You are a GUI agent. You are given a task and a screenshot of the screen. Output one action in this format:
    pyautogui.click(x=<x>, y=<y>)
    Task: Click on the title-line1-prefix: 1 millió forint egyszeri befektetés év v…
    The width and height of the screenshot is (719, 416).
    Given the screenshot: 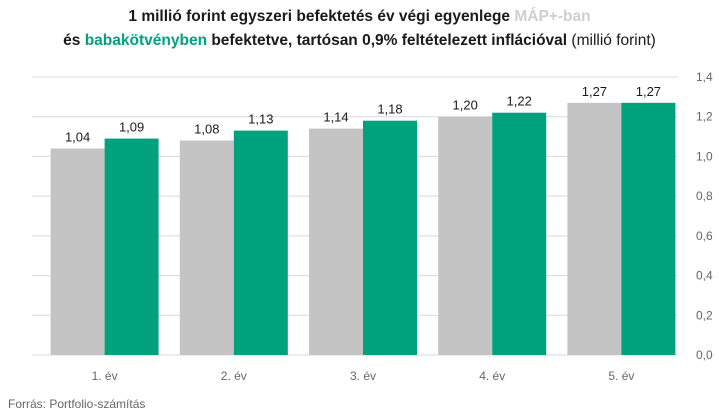 What is the action you would take?
    pyautogui.click(x=321, y=16)
    